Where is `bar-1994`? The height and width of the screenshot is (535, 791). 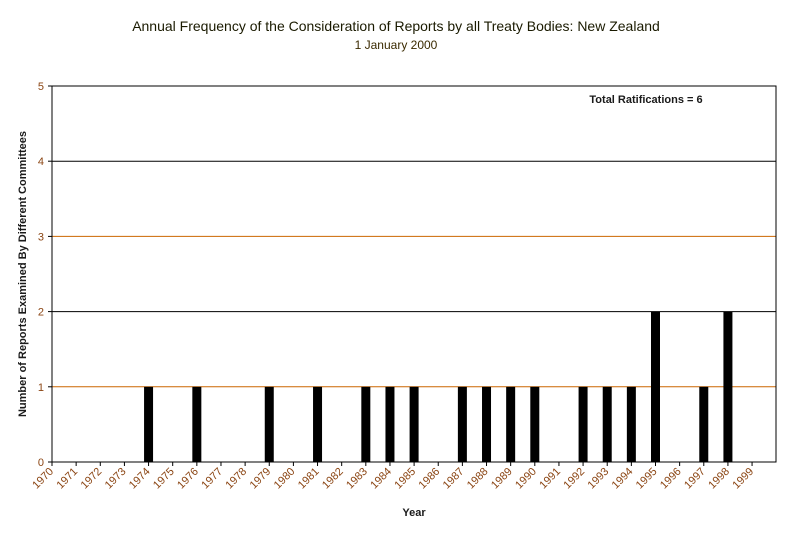 bar-1994 is located at coordinates (631, 424).